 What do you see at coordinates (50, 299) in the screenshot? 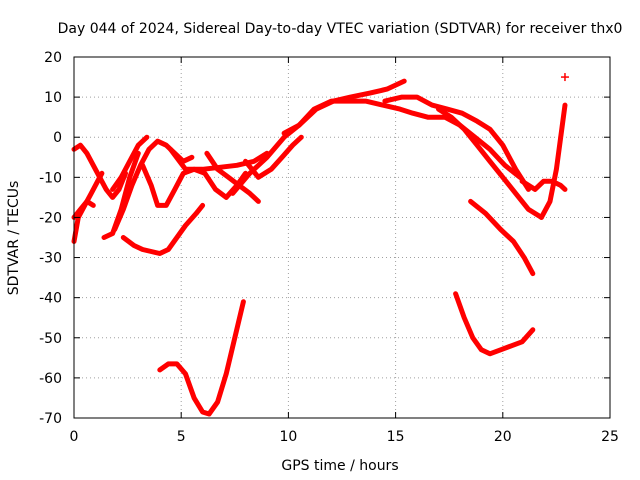
I see `y-tick-label: -40` at bounding box center [50, 299].